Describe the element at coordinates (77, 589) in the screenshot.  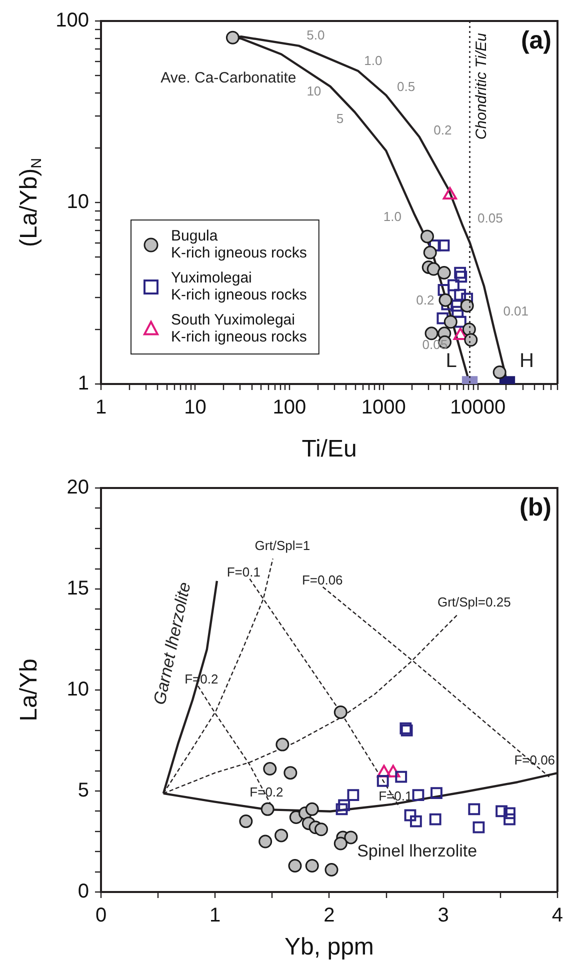
I see `y-tick-label: 15` at that location.